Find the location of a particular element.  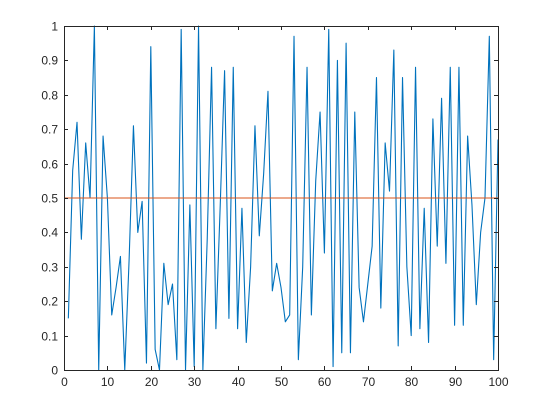

x-tick-label: 90 is located at coordinates (456, 382).